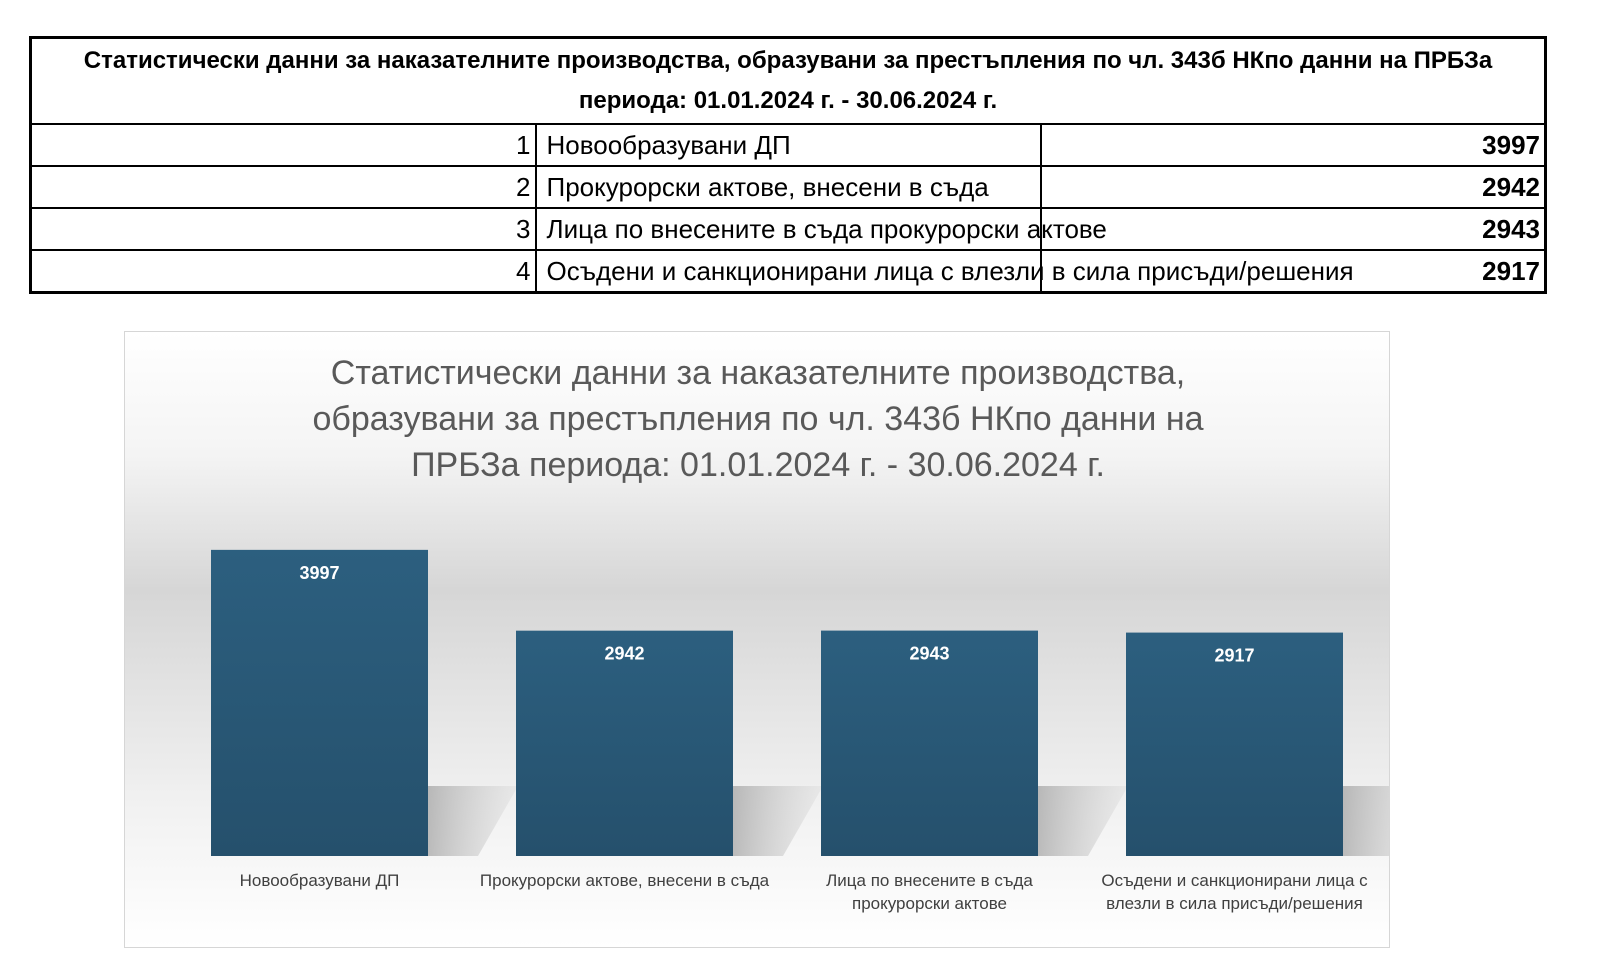 The height and width of the screenshot is (956, 1600). What do you see at coordinates (1293, 271) in the screenshot?
I see `row-value: 2917` at bounding box center [1293, 271].